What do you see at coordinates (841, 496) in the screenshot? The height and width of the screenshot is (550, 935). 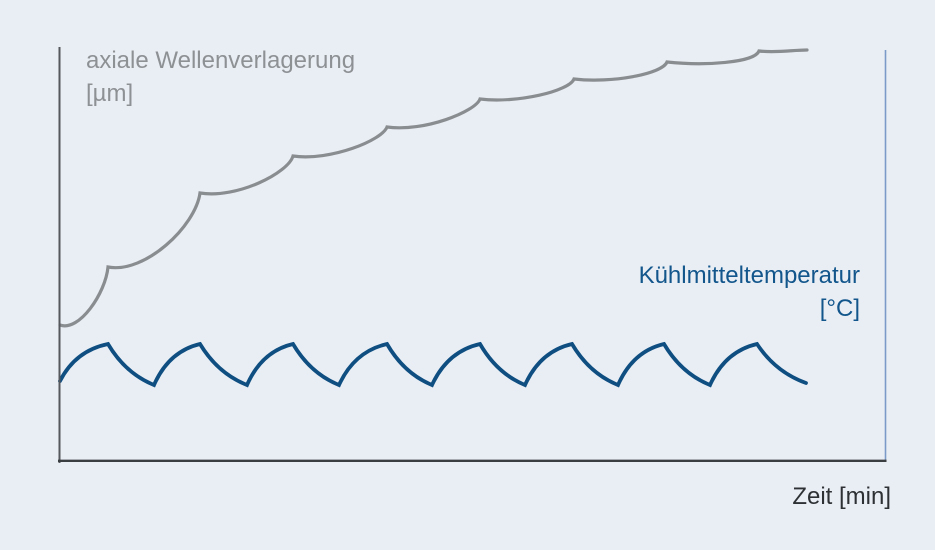 I see `x-axis-label: Zeit [min]` at bounding box center [841, 496].